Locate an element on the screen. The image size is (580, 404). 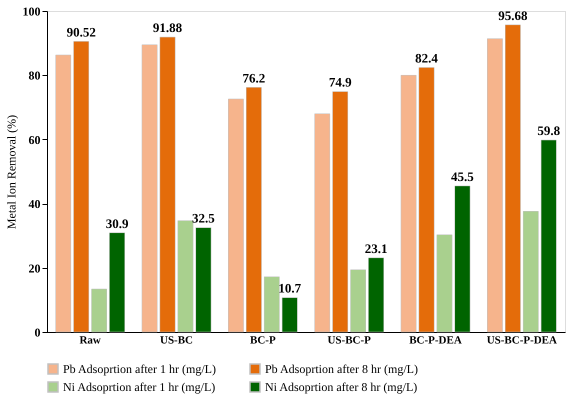
y-tick-label: 40 is located at coordinates (34, 204).